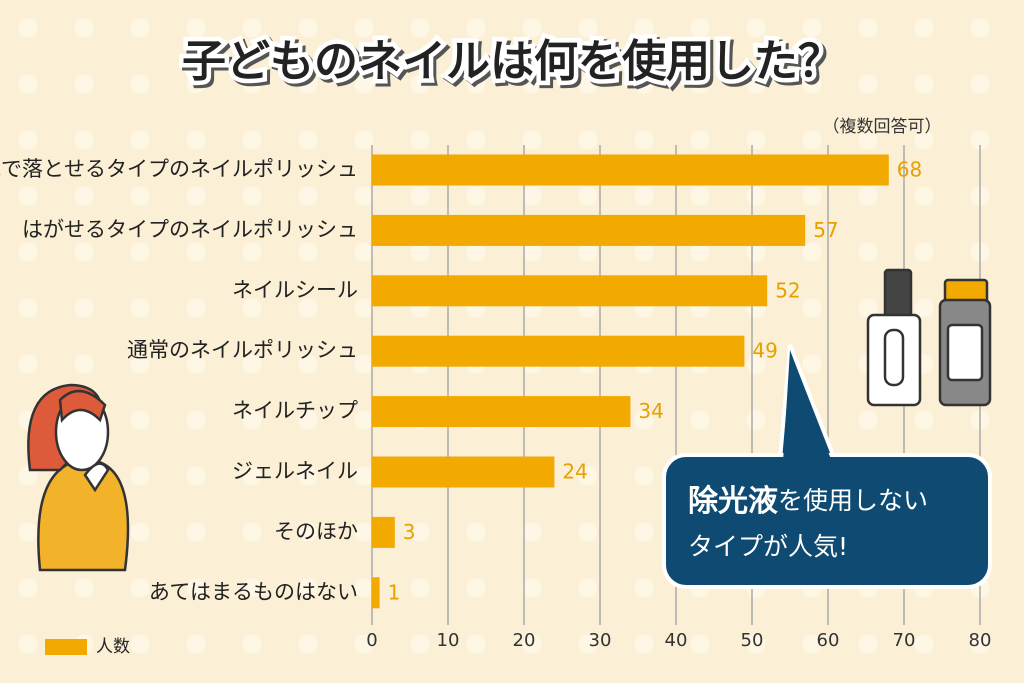 The height and width of the screenshot is (683, 1024). Describe the element at coordinates (113, 647) in the screenshot. I see `legend-label: 人数` at that location.